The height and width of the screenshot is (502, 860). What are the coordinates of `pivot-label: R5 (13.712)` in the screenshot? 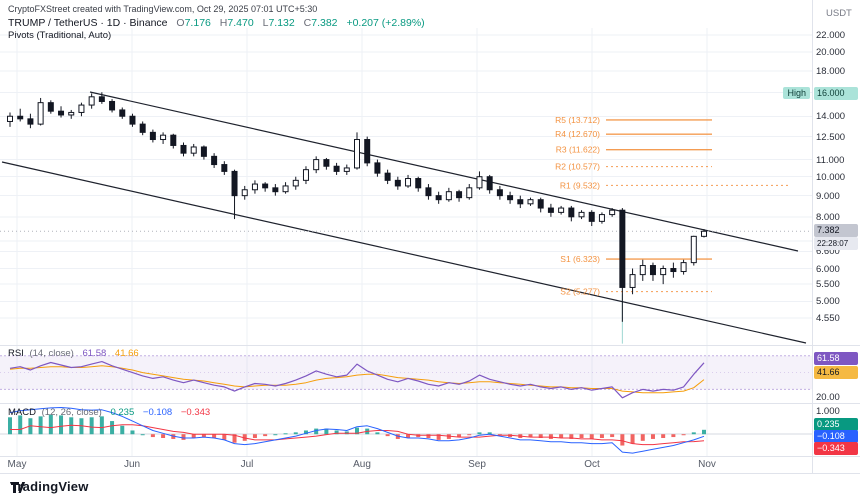 It's located at (577, 120).